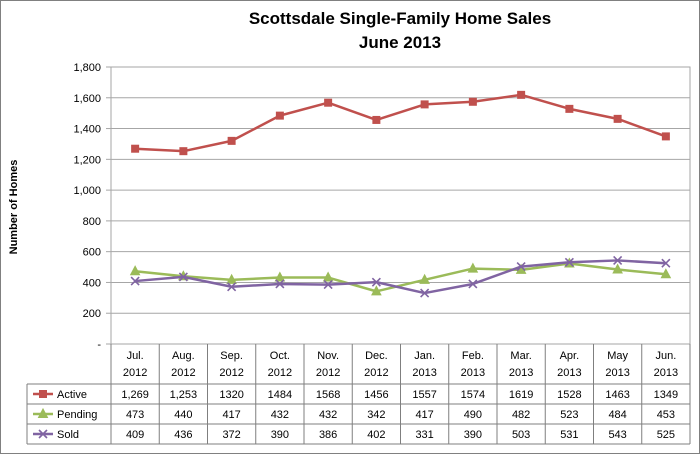 Image resolution: width=700 pixels, height=454 pixels. What do you see at coordinates (617, 356) in the screenshot?
I see `category-label-month: May` at bounding box center [617, 356].